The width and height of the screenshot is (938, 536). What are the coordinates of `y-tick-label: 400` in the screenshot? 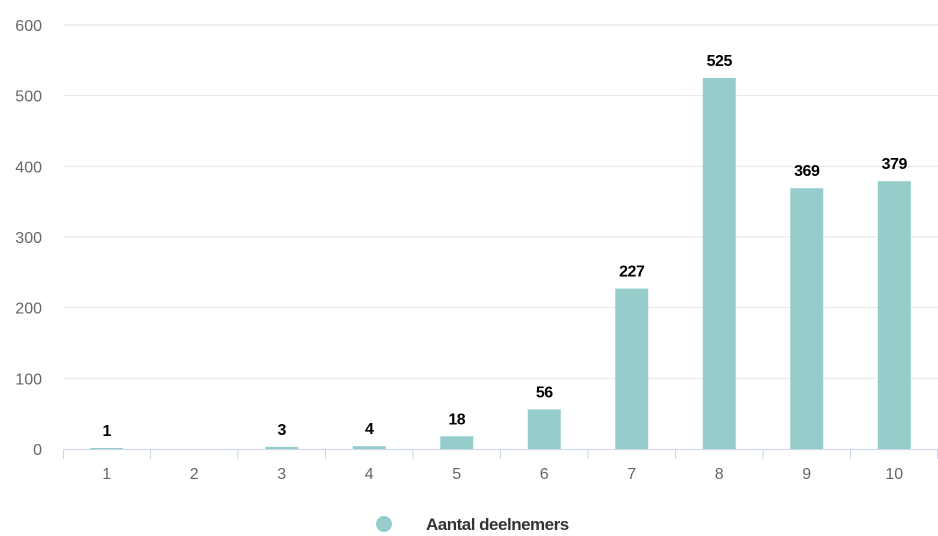 It's located at (28, 167).